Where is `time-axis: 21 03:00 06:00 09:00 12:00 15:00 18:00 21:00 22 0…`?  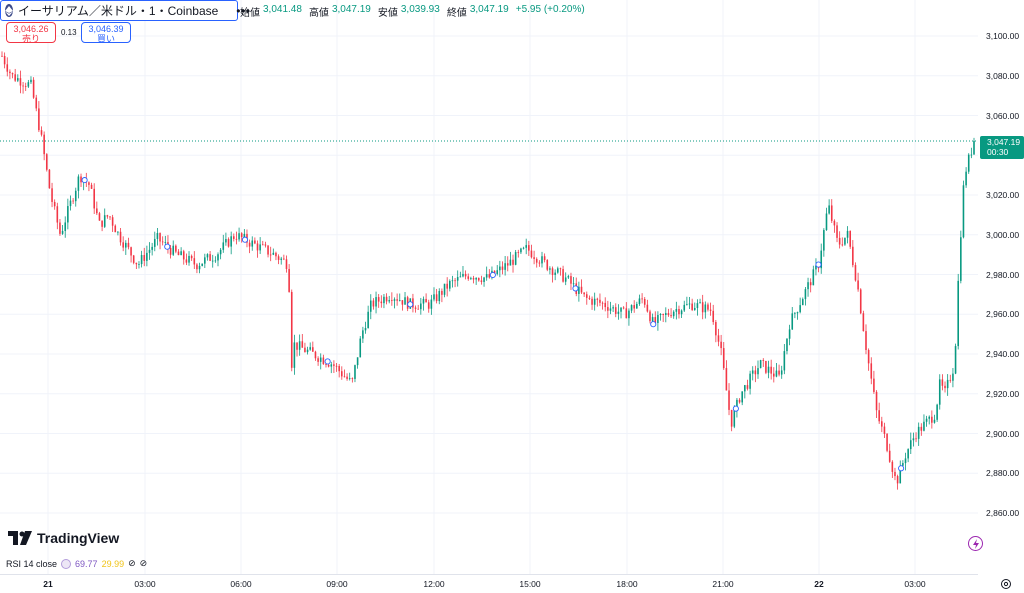
time-axis: 21 03:00 06:00 09:00 12:00 15:00 18:00 21:00 22 0… is located at coordinates (489, 583).